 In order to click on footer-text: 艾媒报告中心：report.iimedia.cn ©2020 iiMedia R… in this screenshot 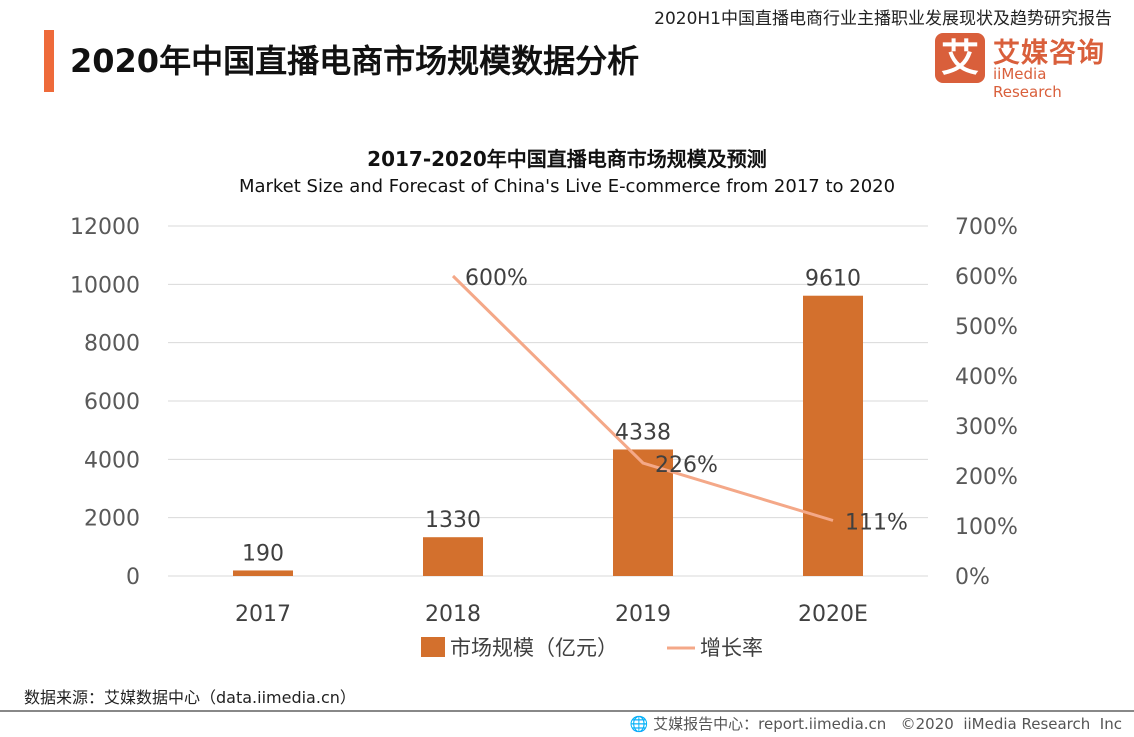, I will do `click(887, 724)`.